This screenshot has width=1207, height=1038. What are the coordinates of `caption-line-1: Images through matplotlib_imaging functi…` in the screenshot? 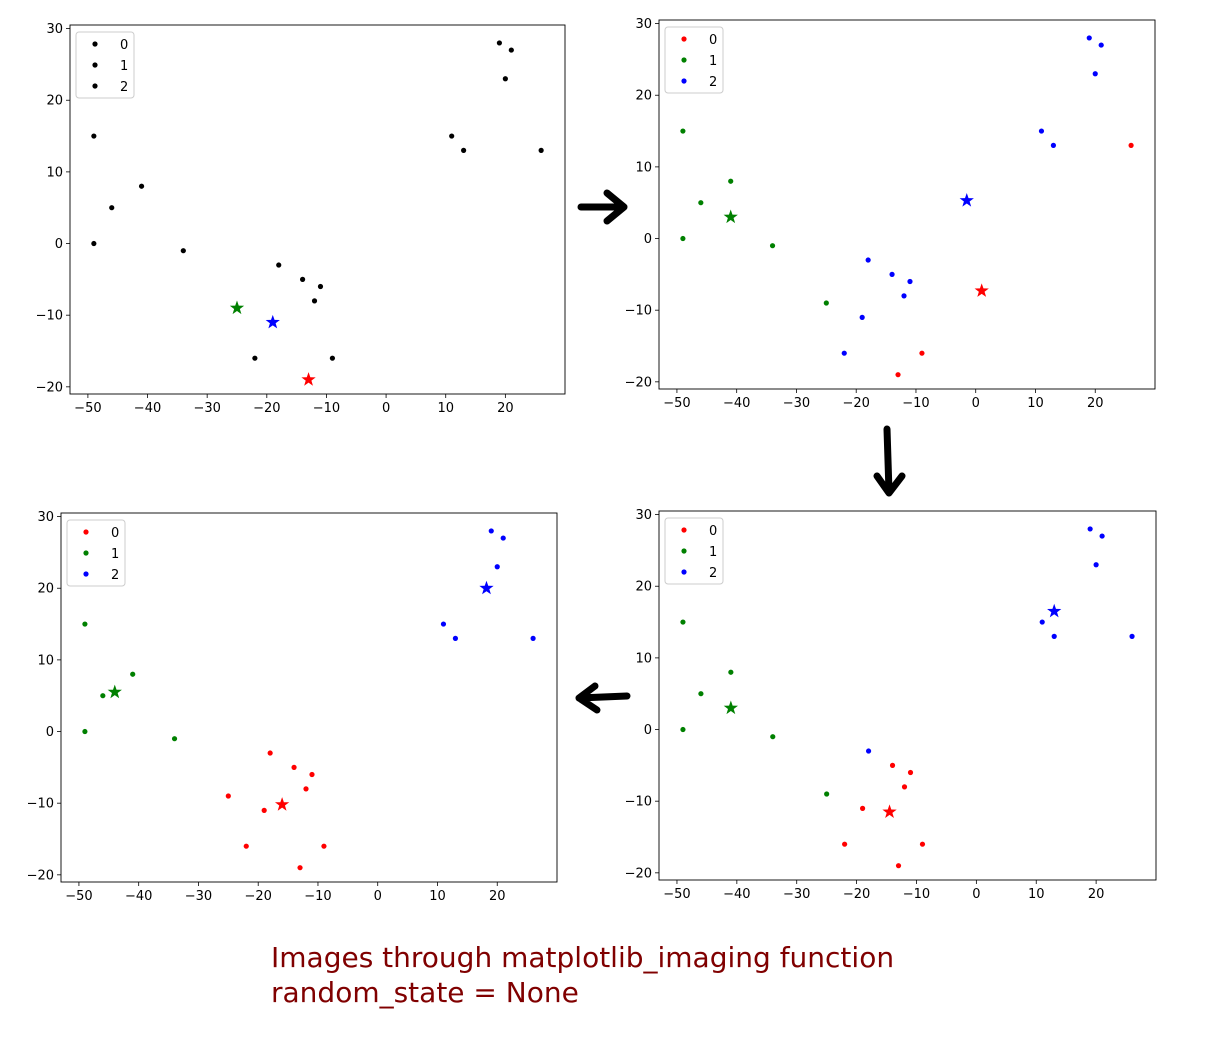 It's located at (583, 957).